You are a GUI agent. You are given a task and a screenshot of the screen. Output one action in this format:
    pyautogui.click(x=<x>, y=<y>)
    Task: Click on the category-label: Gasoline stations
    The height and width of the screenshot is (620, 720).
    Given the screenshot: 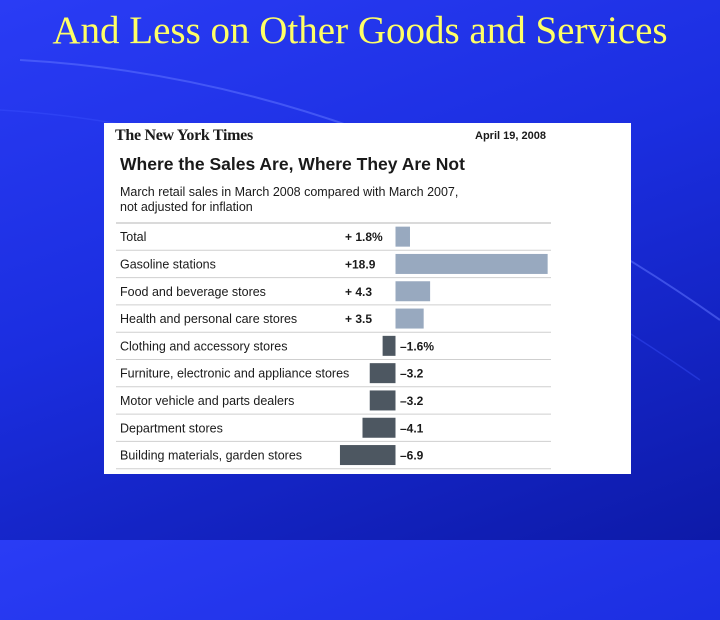 What is the action you would take?
    pyautogui.click(x=168, y=264)
    